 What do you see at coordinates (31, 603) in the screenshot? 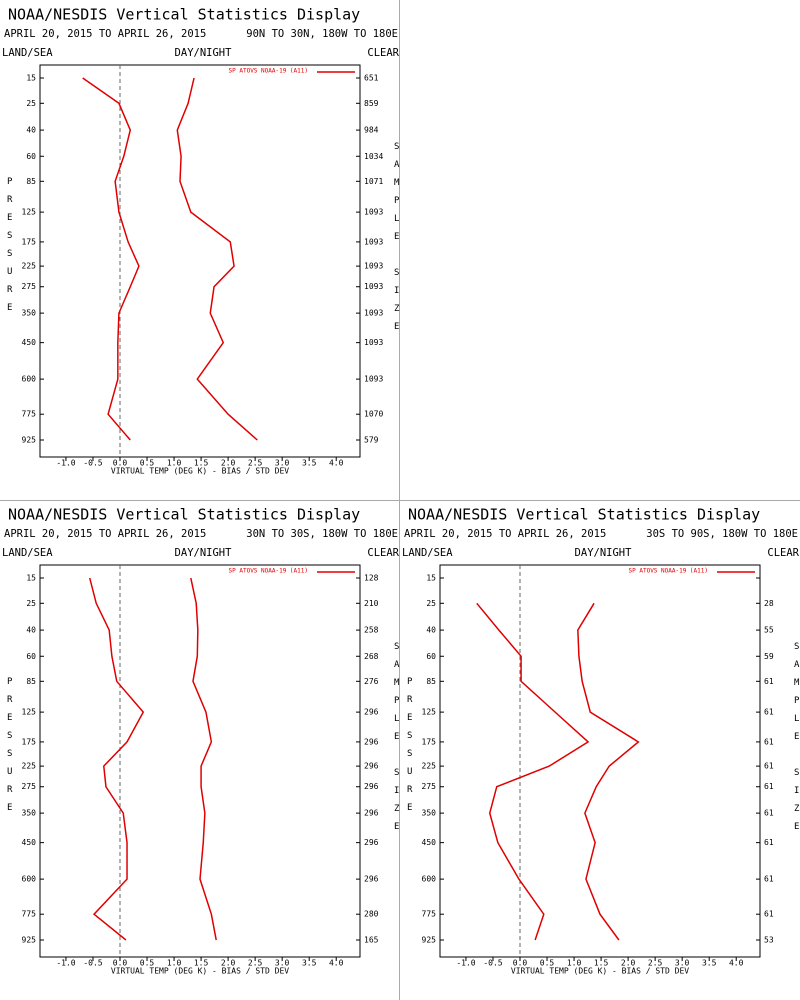
I see `y-tick-label: 25` at bounding box center [31, 603].